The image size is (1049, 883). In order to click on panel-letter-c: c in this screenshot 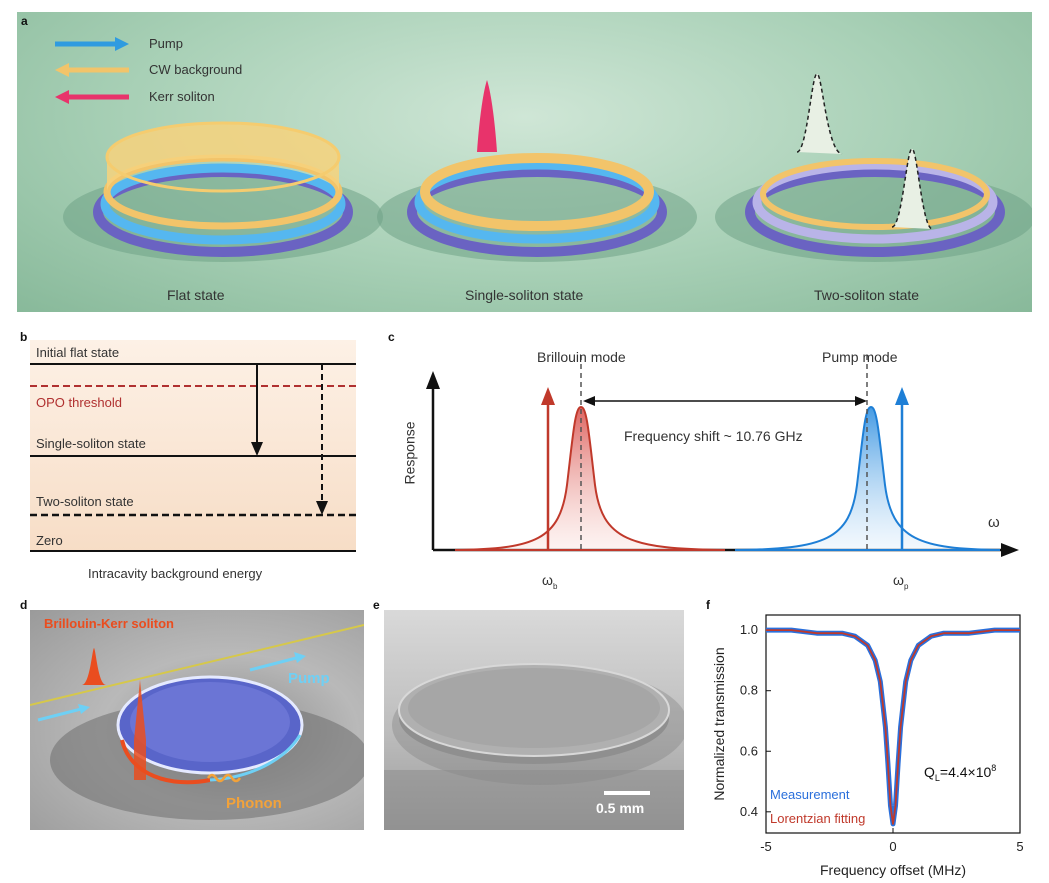, I will do `click(391, 337)`.